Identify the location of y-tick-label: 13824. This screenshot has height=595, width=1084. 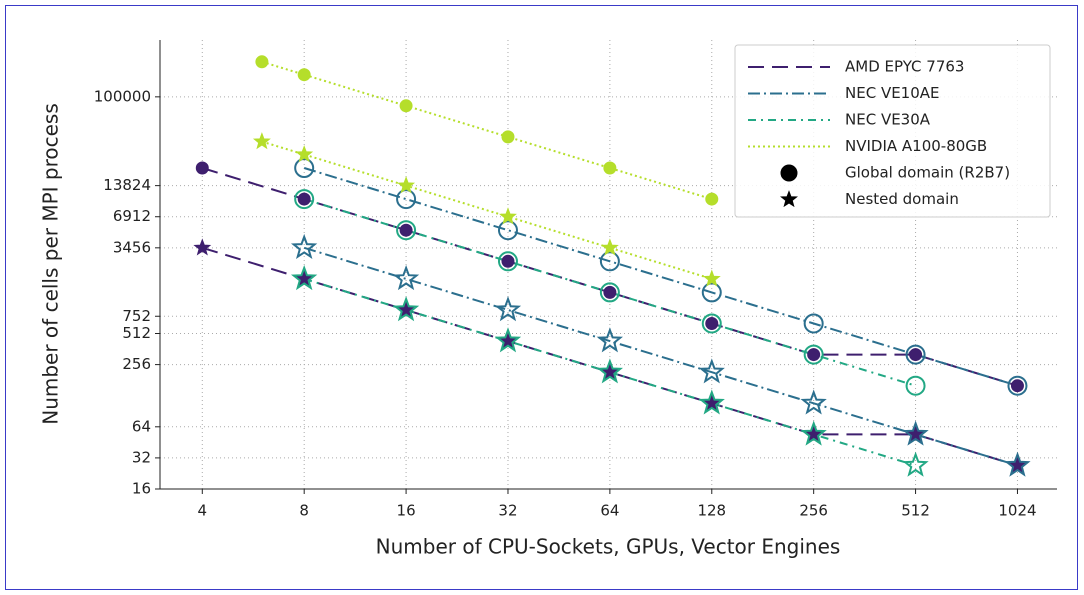
(127, 185).